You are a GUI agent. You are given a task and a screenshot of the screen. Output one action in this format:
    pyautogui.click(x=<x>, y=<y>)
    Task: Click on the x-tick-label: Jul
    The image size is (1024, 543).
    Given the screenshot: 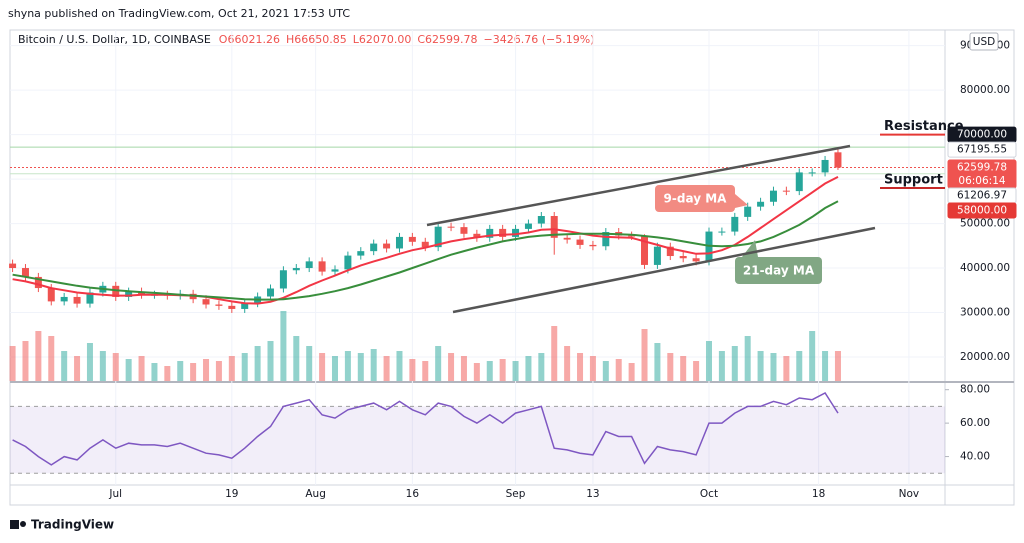 What is the action you would take?
    pyautogui.click(x=115, y=494)
    